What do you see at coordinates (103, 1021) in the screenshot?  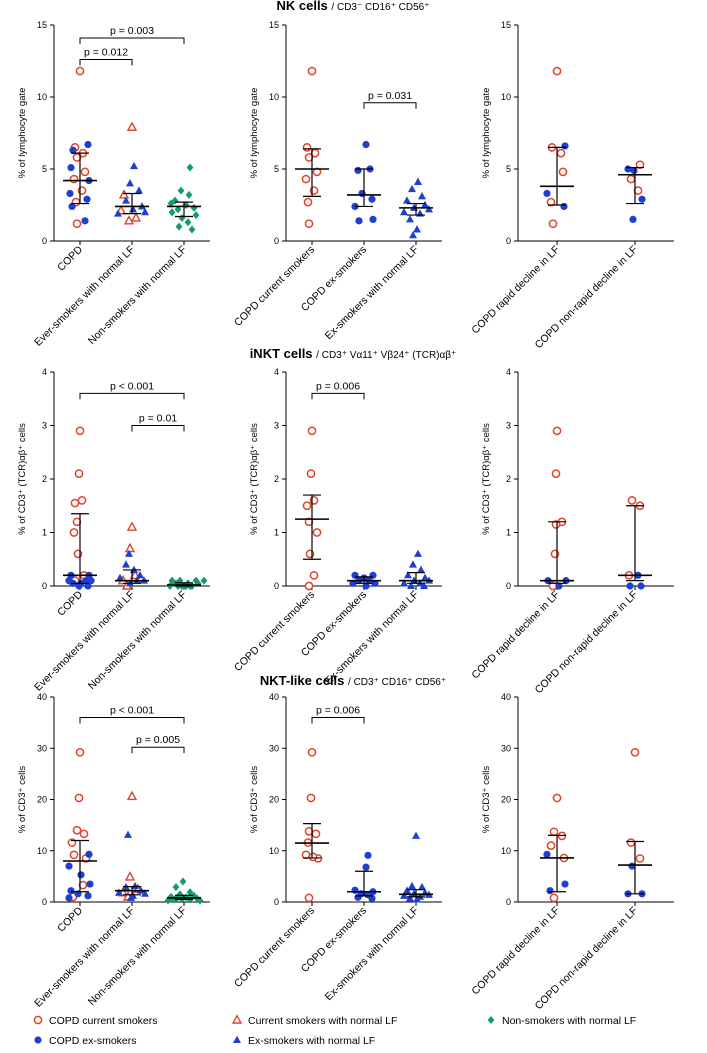 I see `legend-label: COPD current smokers` at bounding box center [103, 1021].